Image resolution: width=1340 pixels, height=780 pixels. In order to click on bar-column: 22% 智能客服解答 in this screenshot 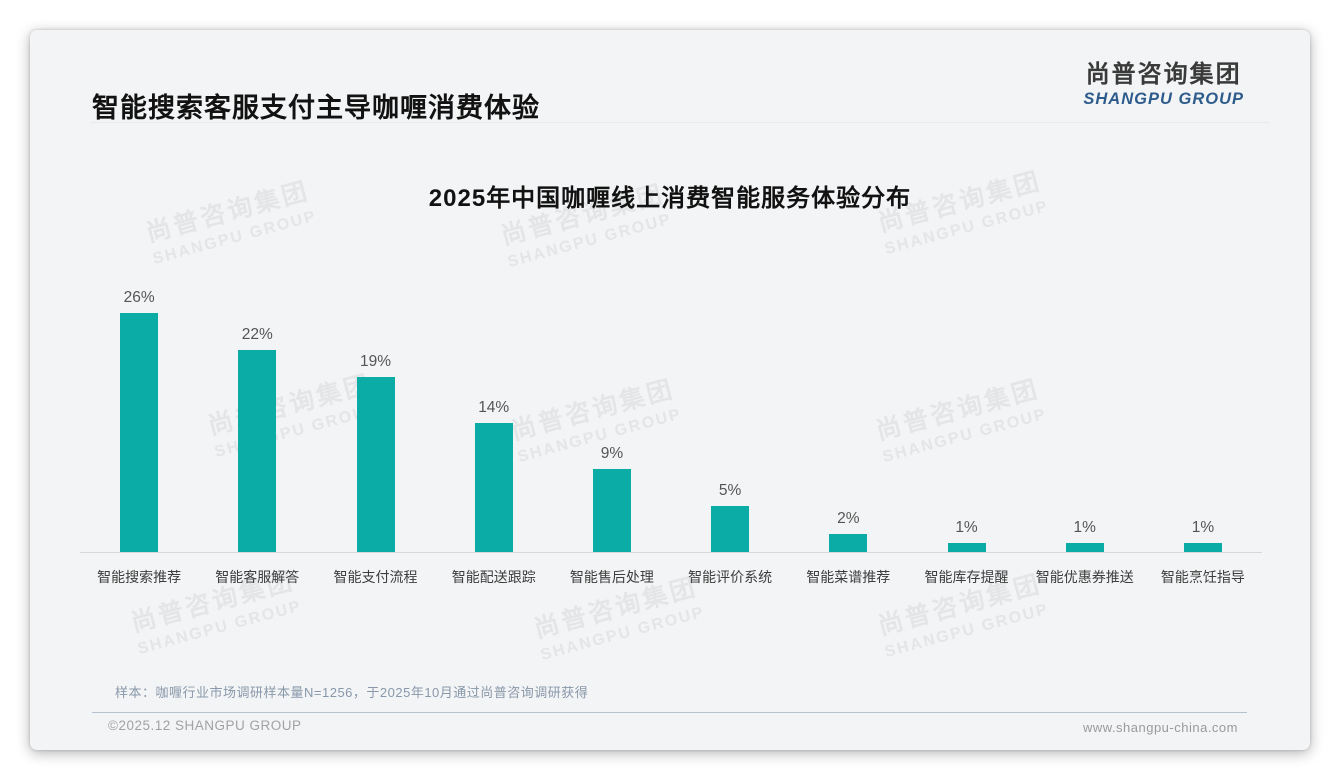, I will do `click(257, 436)`.